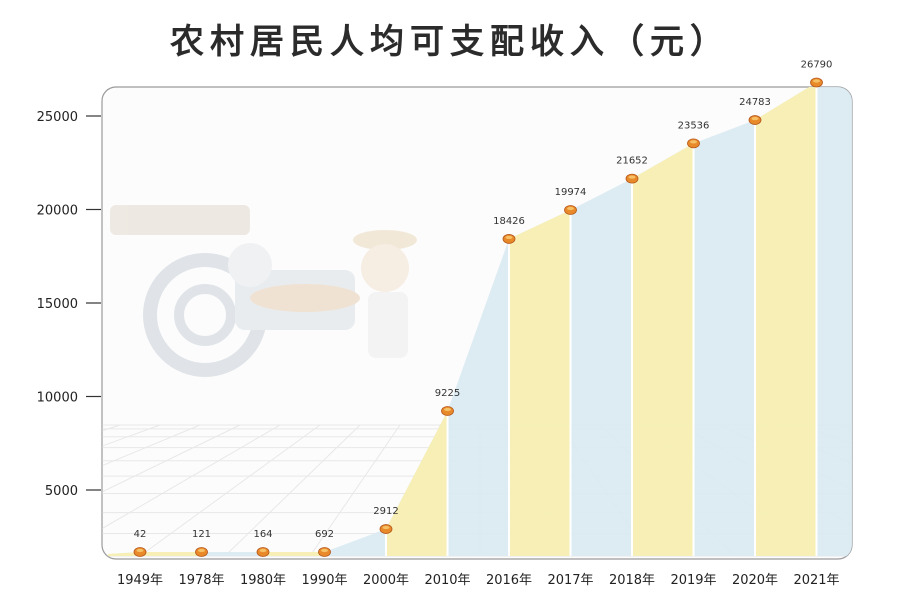  Describe the element at coordinates (632, 161) in the screenshot. I see `data-value-label: 21652` at that location.